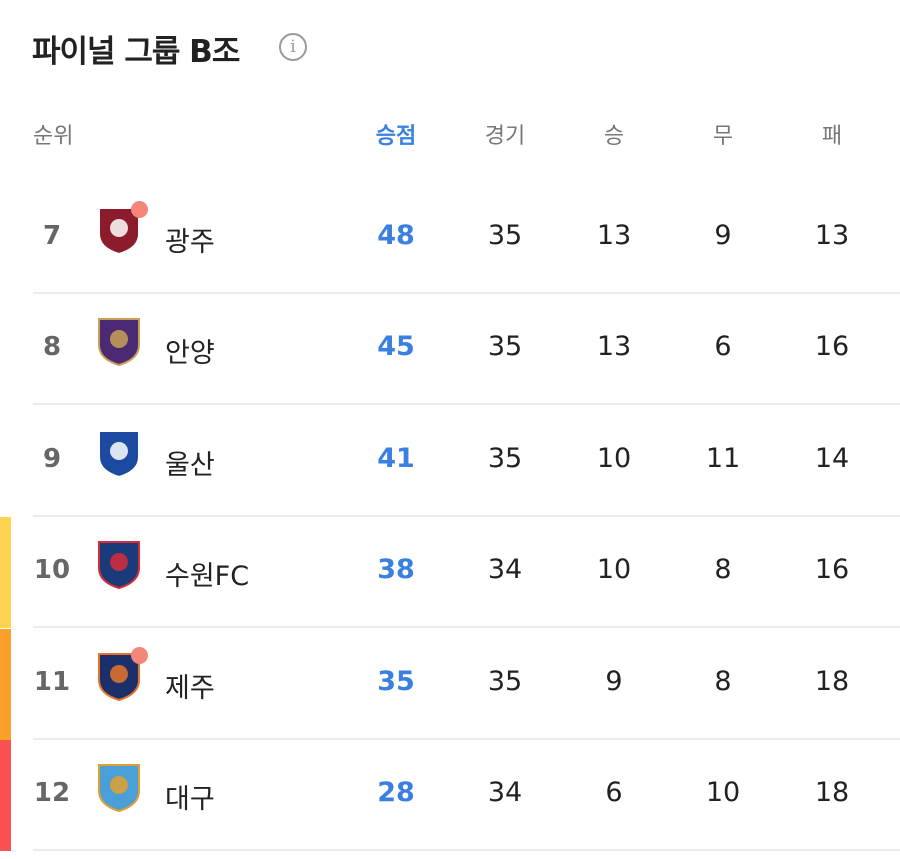 This screenshot has width=900, height=859. I want to click on losses: 14, so click(832, 458).